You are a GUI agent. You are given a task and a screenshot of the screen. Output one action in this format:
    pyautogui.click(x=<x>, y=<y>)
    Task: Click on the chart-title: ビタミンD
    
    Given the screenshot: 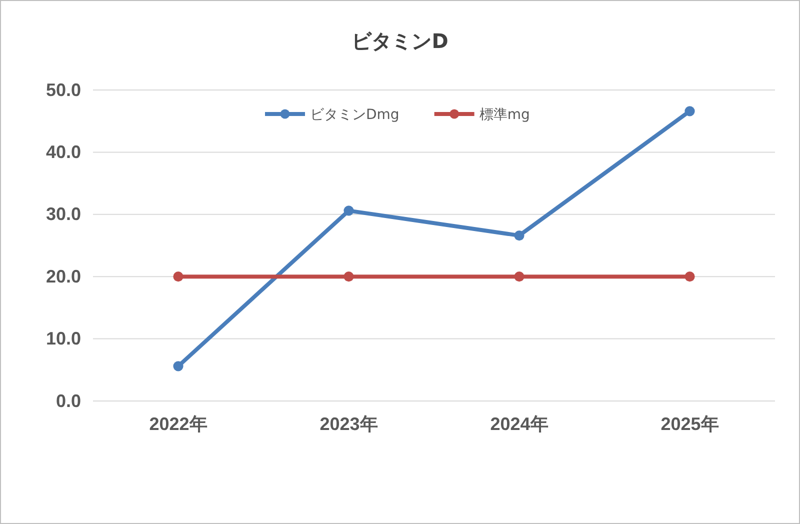 What is the action you would take?
    pyautogui.click(x=400, y=41)
    